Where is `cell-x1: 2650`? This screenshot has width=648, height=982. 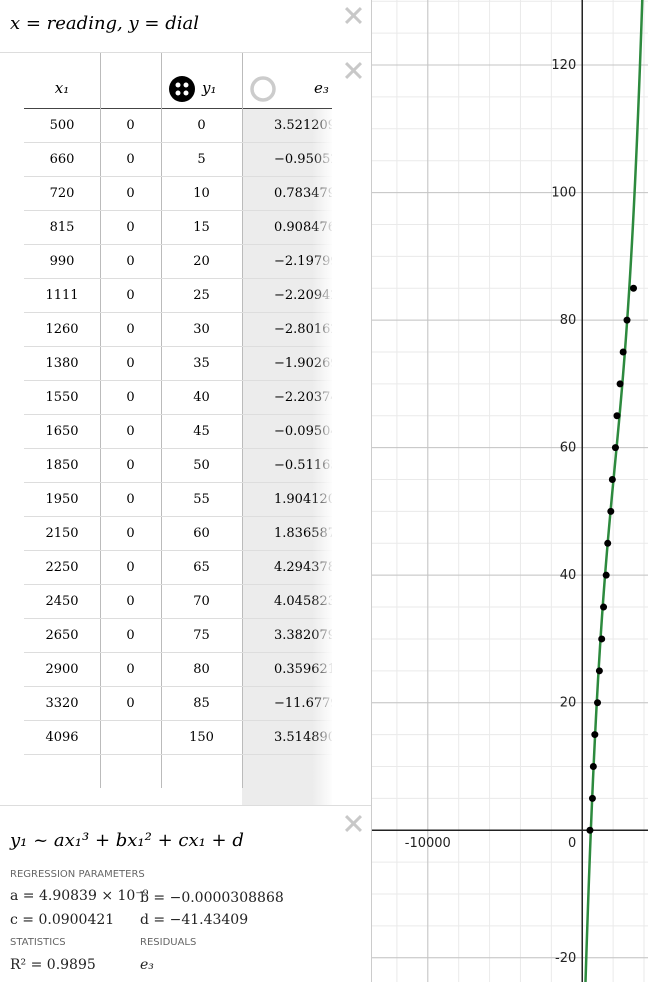 cell-x1: 2650 is located at coordinates (62, 635).